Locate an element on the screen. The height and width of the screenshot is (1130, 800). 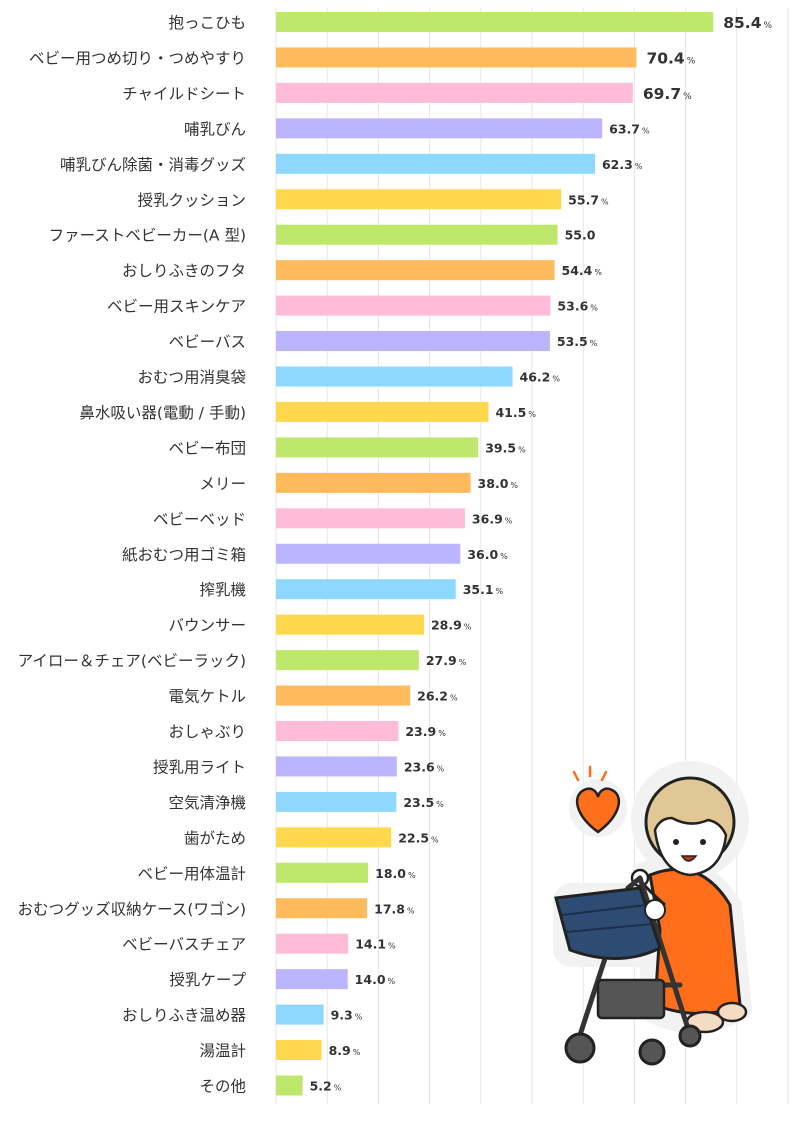
value-label: 23.9% is located at coordinates (425, 731).